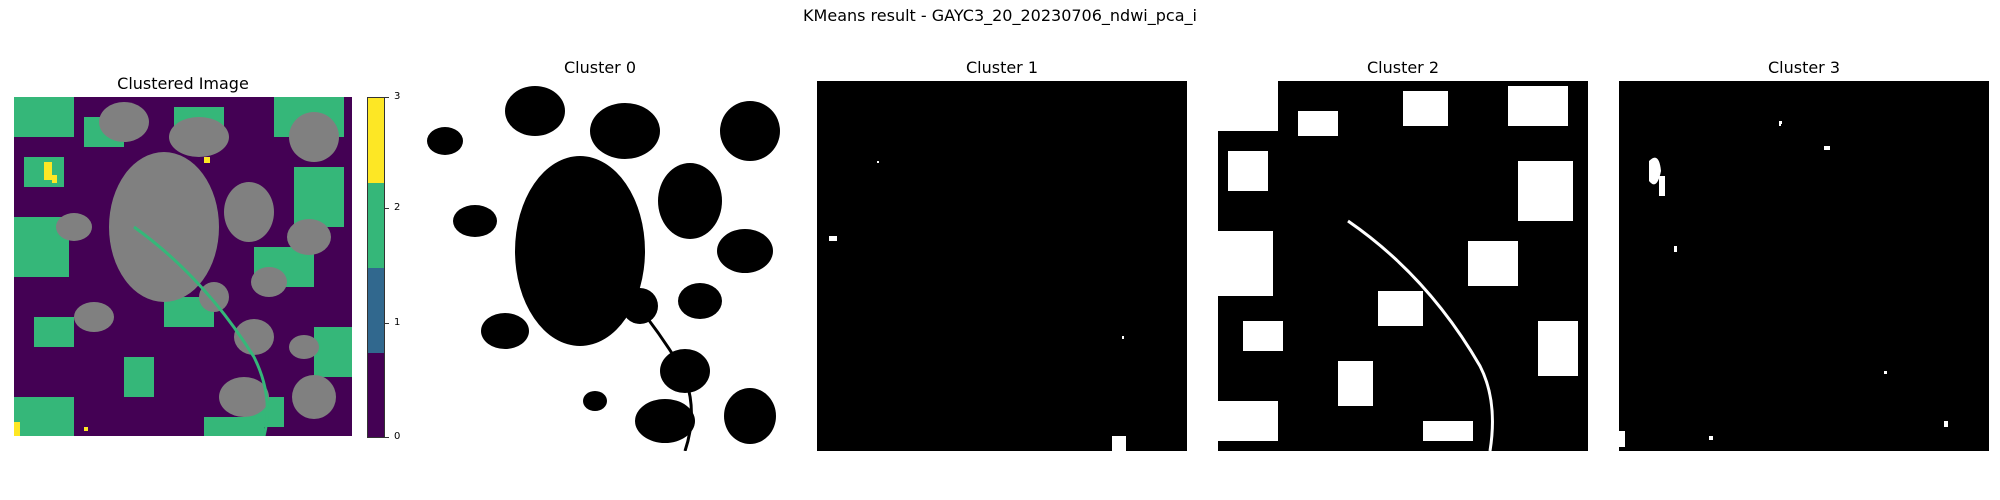 The image size is (2000, 500). What do you see at coordinates (397, 207) in the screenshot?
I see `colorbar-tick-2-label: 2` at bounding box center [397, 207].